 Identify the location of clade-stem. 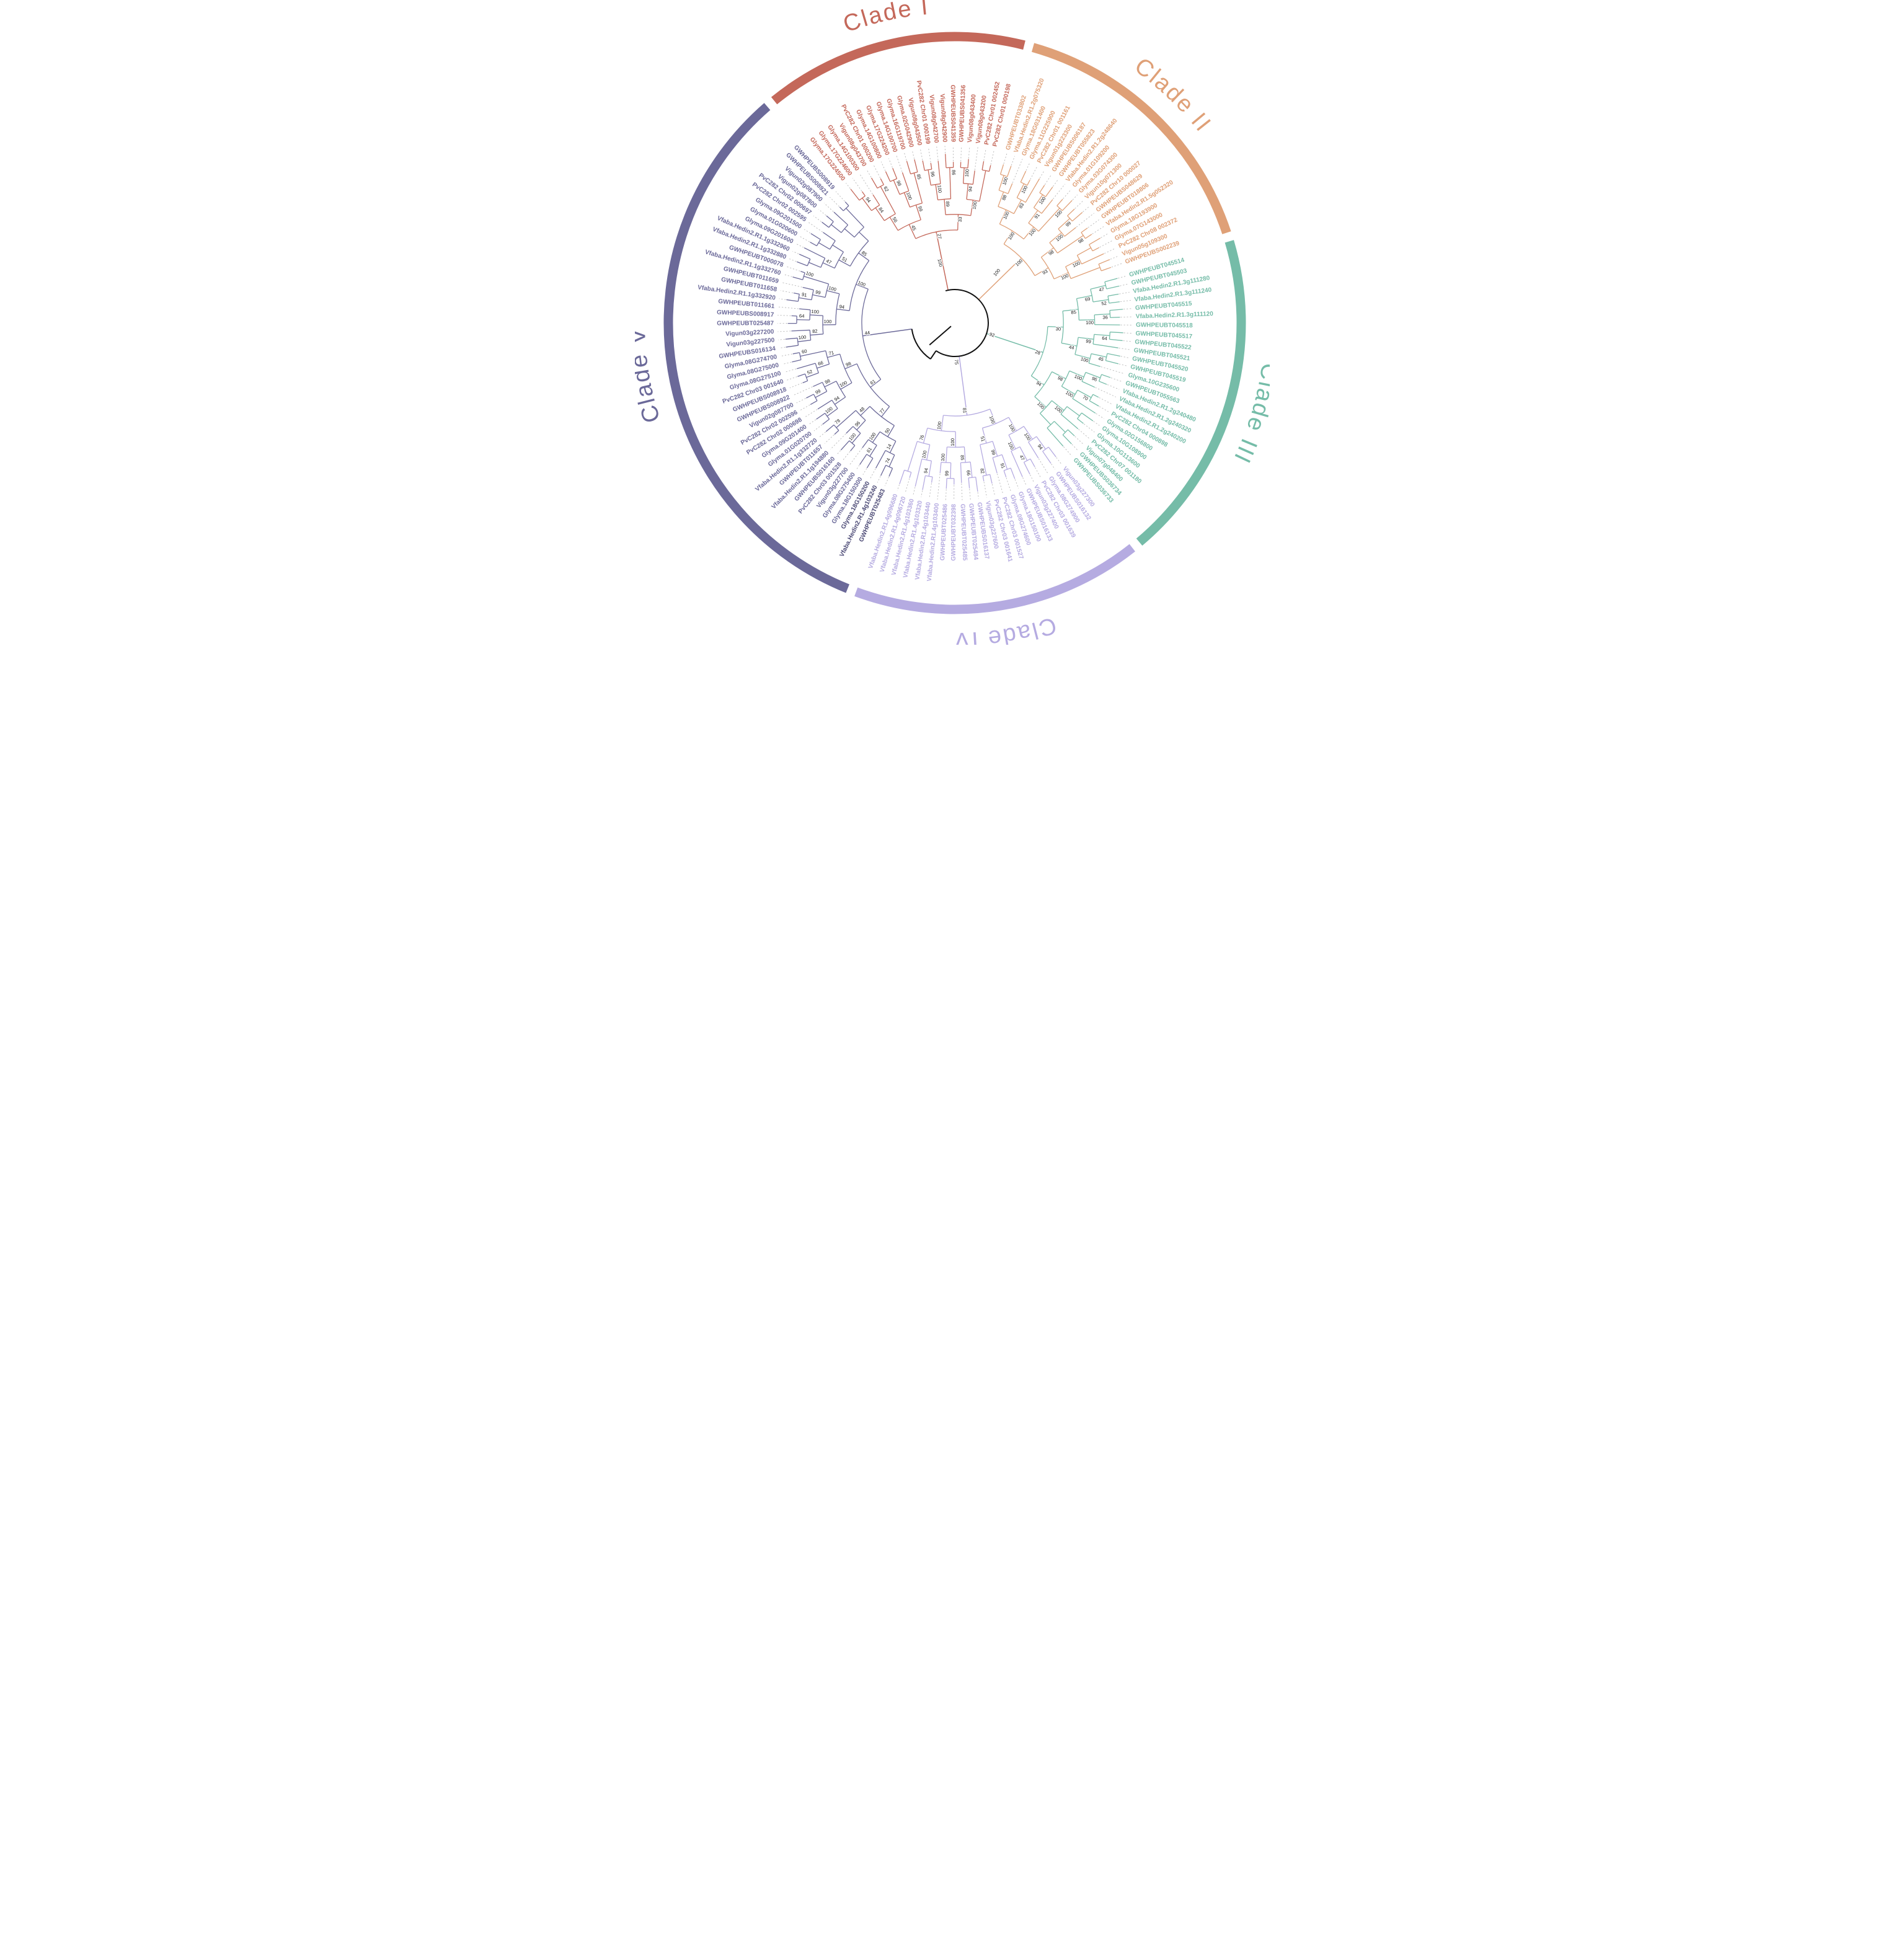
(887, 333).